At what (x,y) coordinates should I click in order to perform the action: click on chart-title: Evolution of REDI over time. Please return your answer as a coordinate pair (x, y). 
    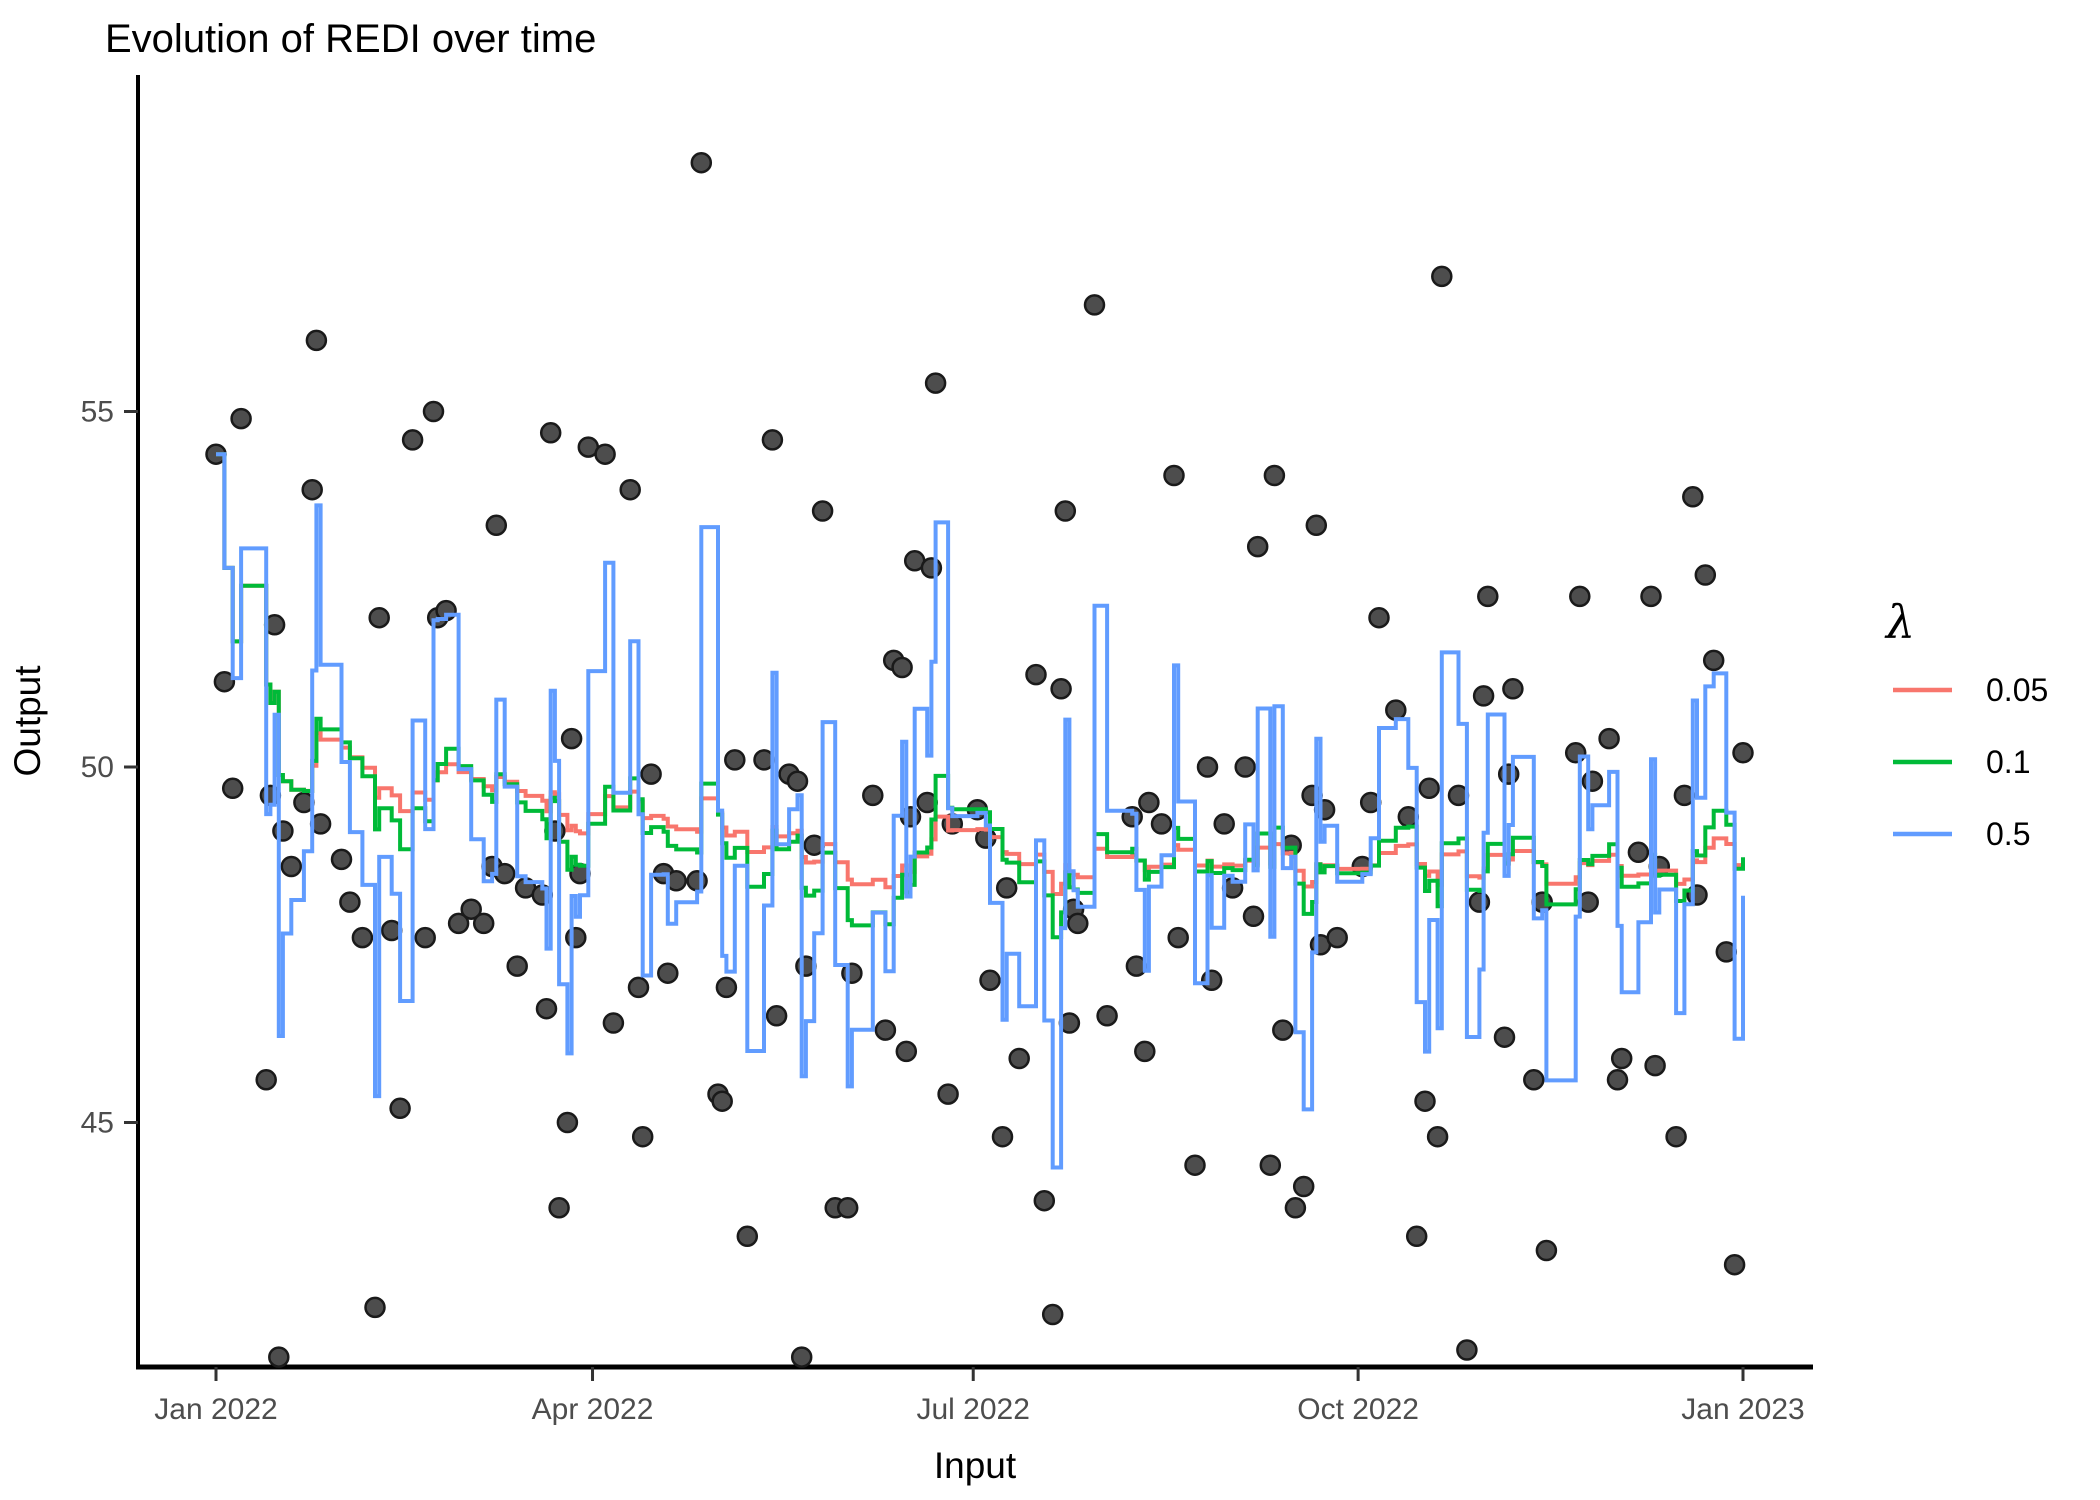
    Looking at the image, I should click on (350, 39).